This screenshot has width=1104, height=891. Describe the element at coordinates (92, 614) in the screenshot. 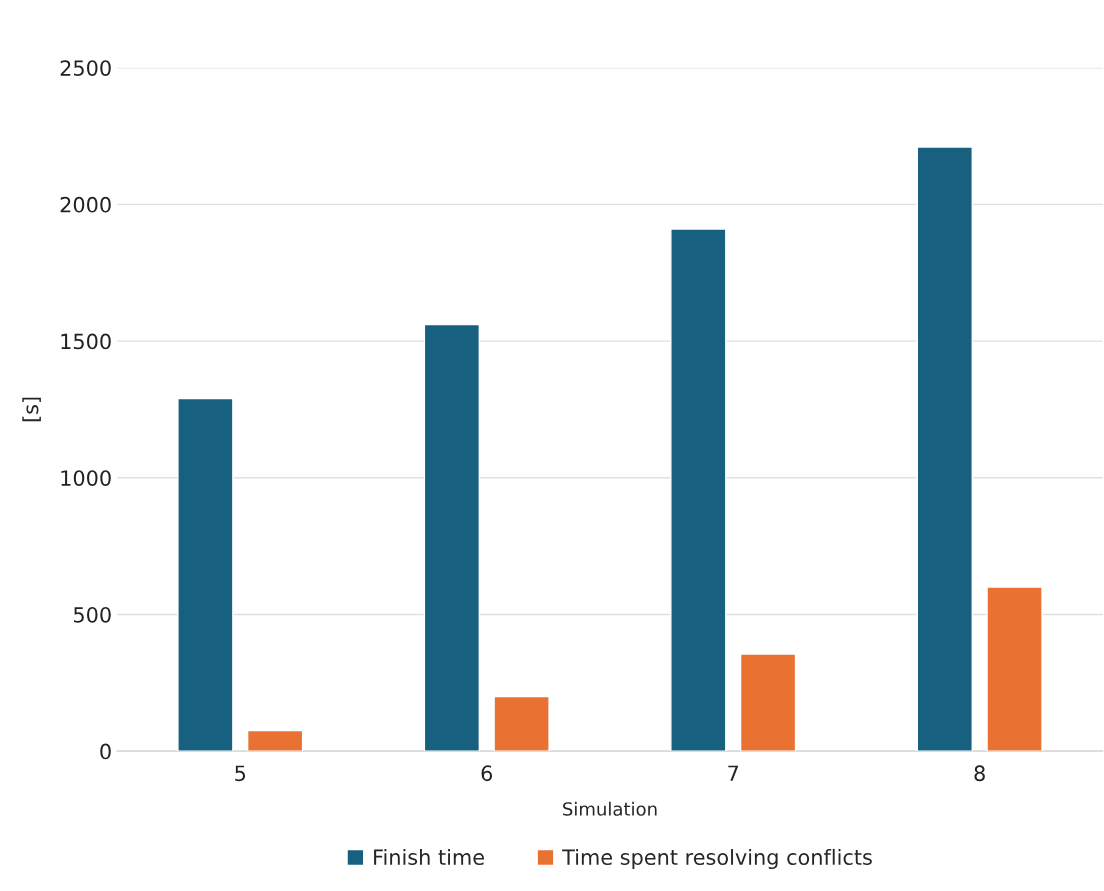

I see `y-tick-label: 500` at that location.